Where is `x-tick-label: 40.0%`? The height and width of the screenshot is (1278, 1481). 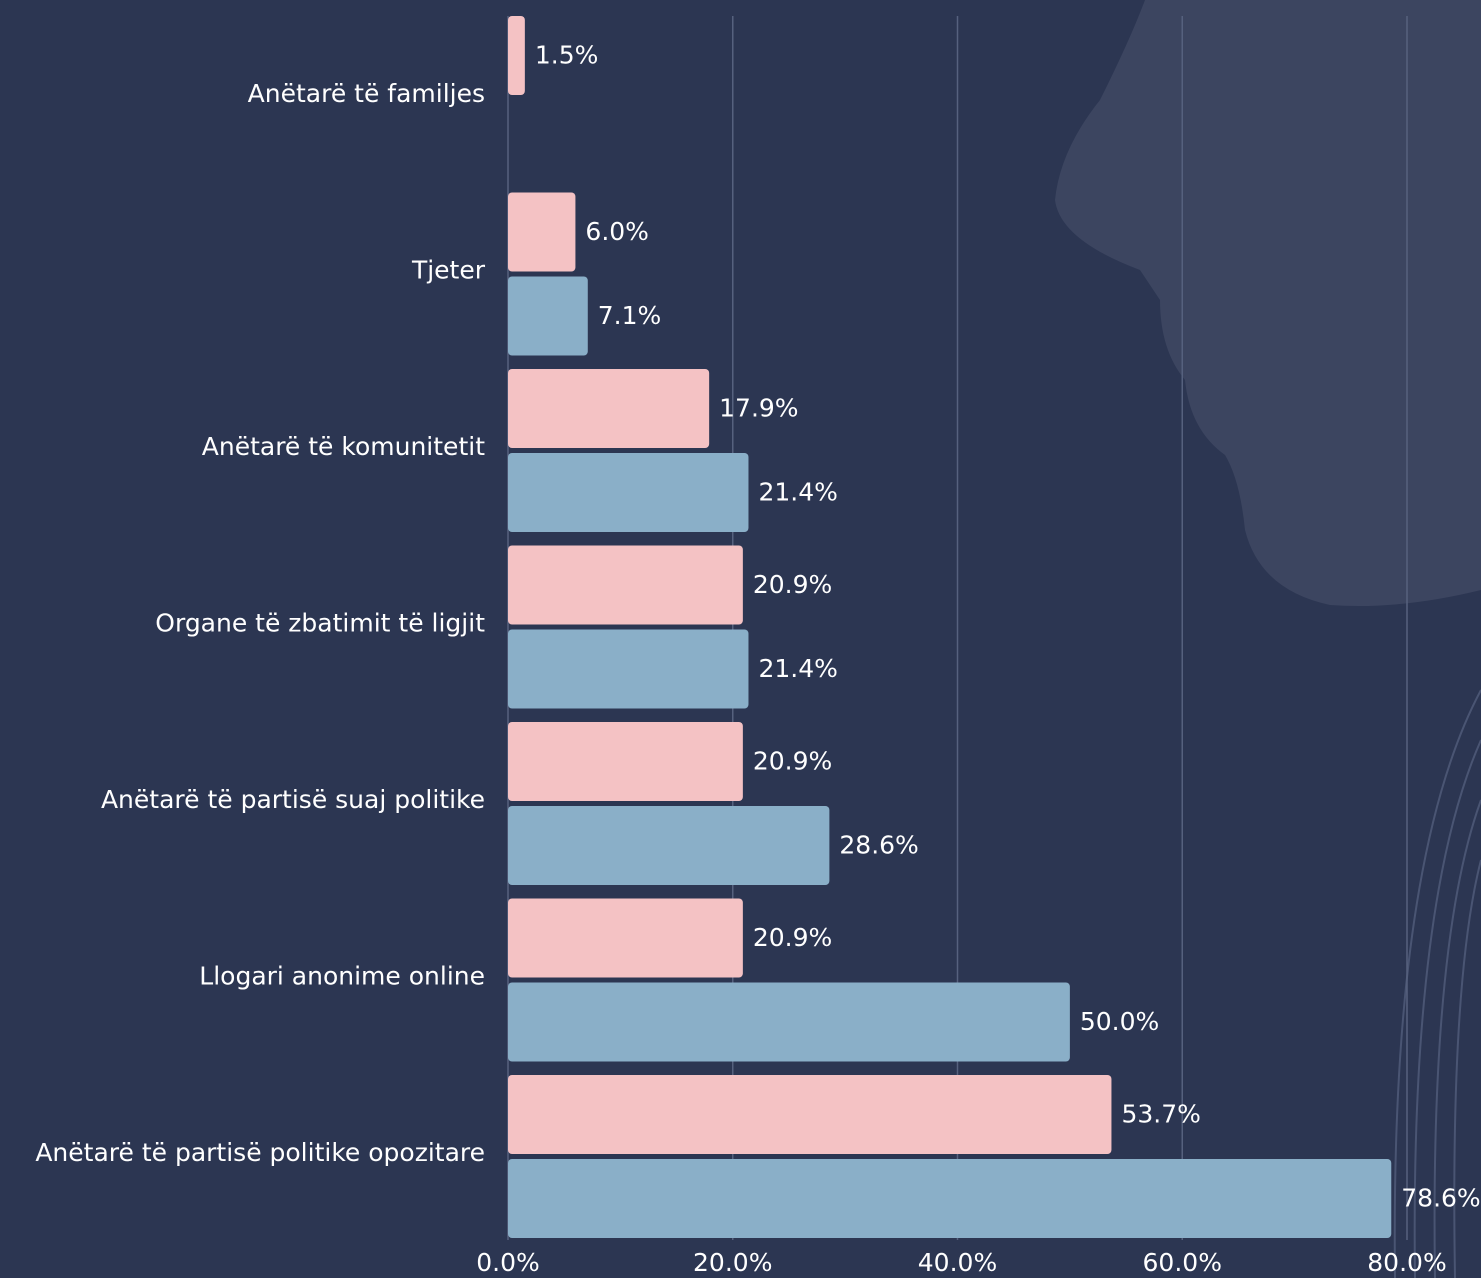
x-tick-label: 40.0% is located at coordinates (957, 1262).